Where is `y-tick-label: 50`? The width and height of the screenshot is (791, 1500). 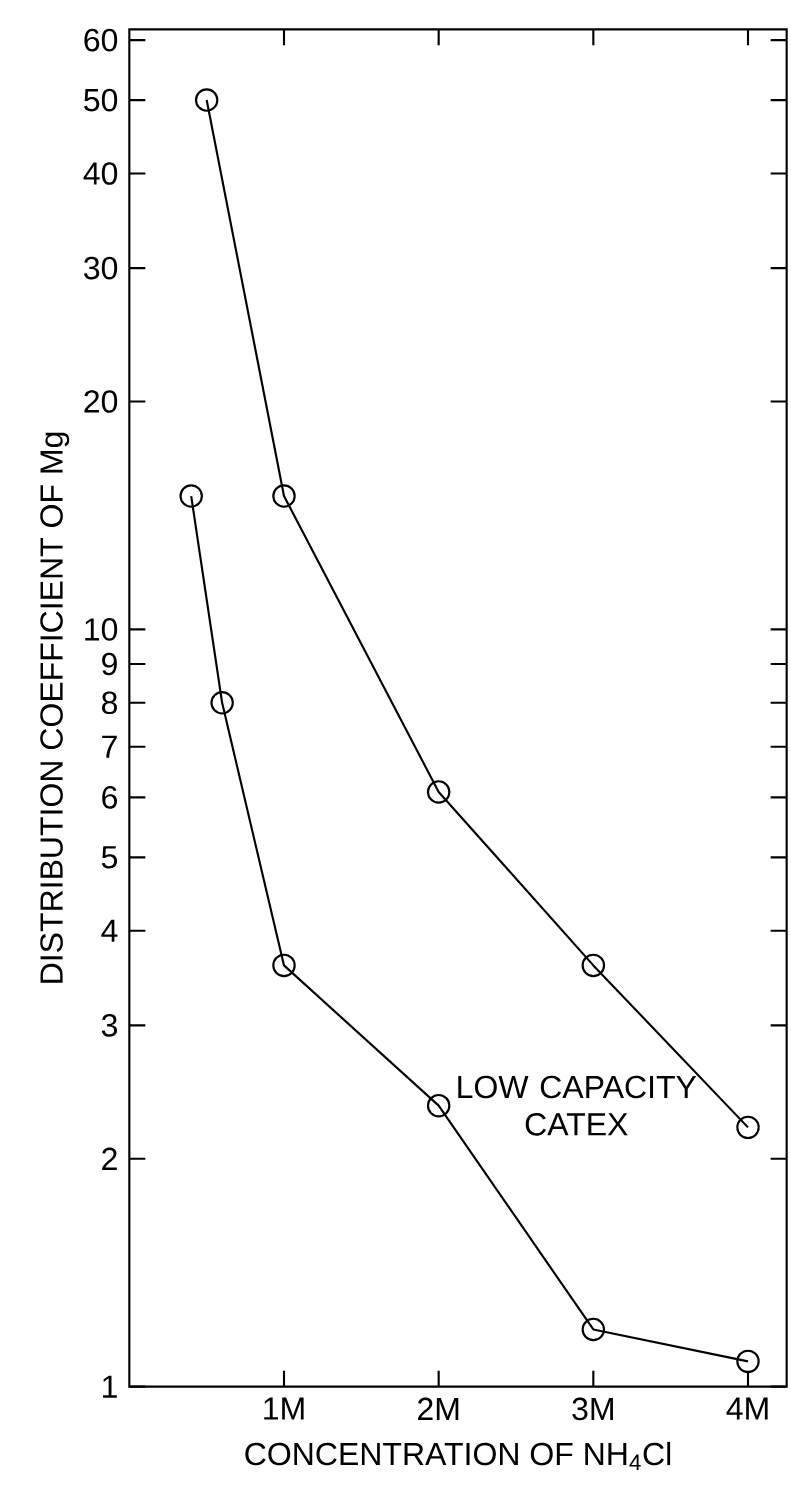 y-tick-label: 50 is located at coordinates (101, 100).